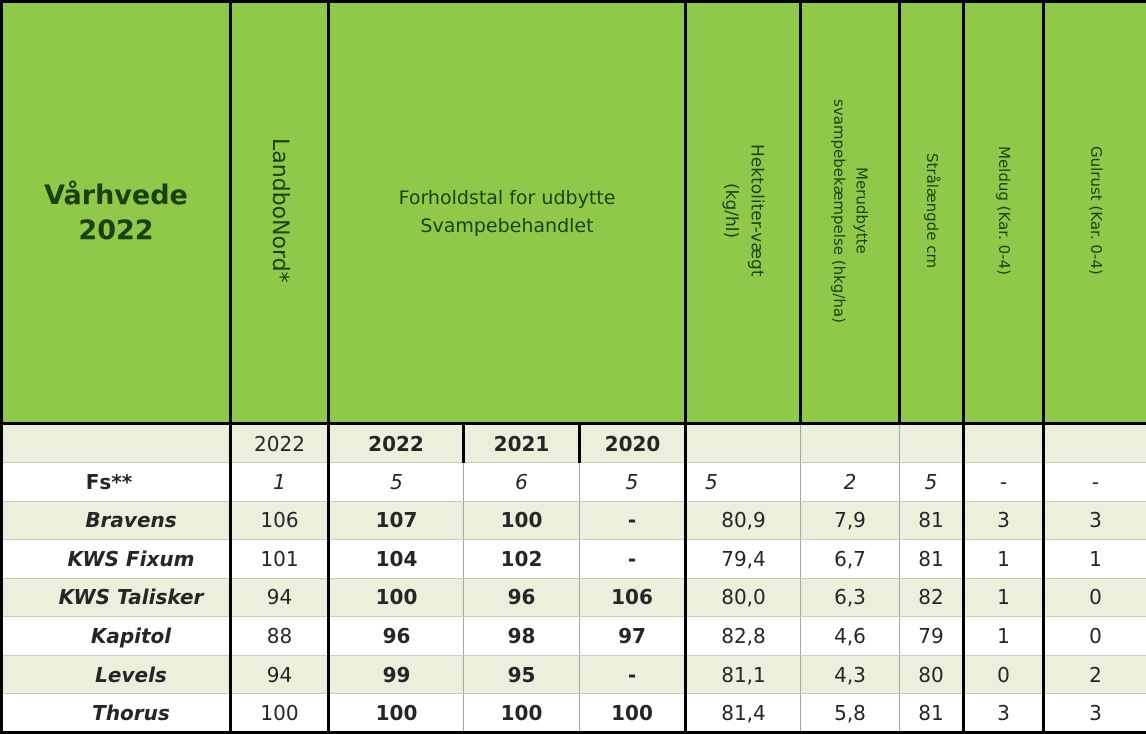 The height and width of the screenshot is (734, 1146). I want to click on years-row-spacer, so click(116, 443).